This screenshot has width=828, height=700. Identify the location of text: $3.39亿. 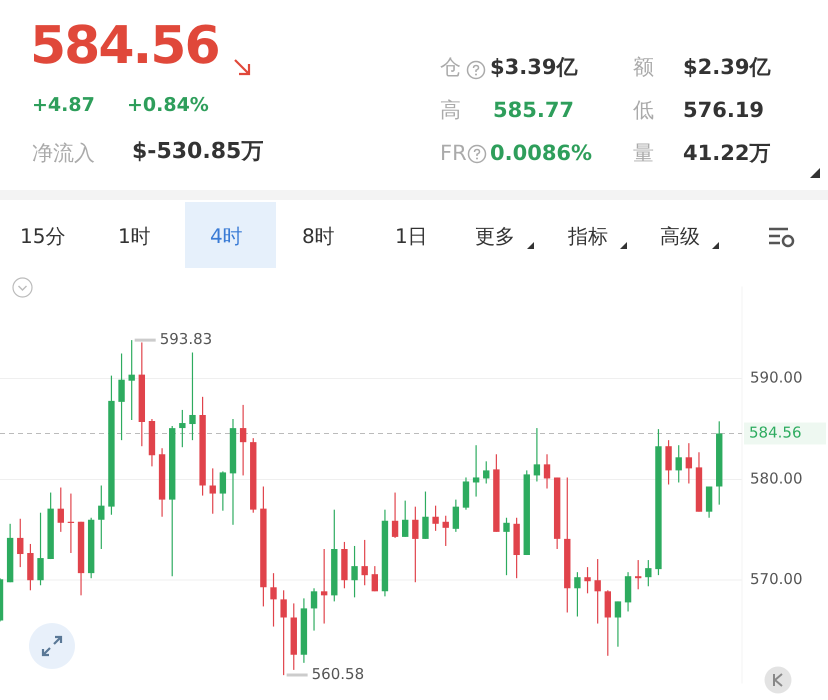
(534, 67).